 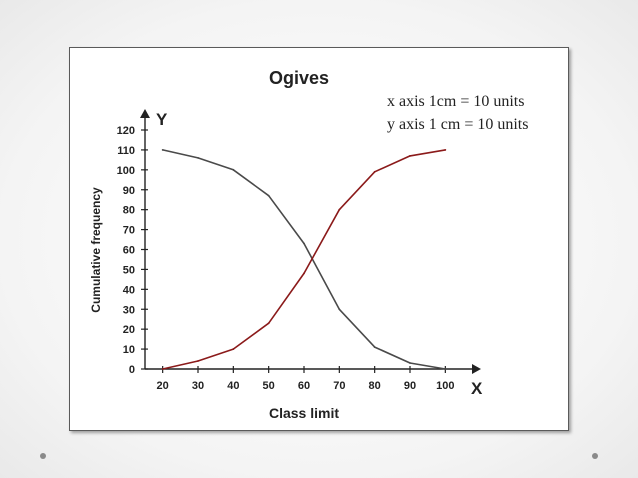 I want to click on x-axis-arrow, so click(x=476, y=369).